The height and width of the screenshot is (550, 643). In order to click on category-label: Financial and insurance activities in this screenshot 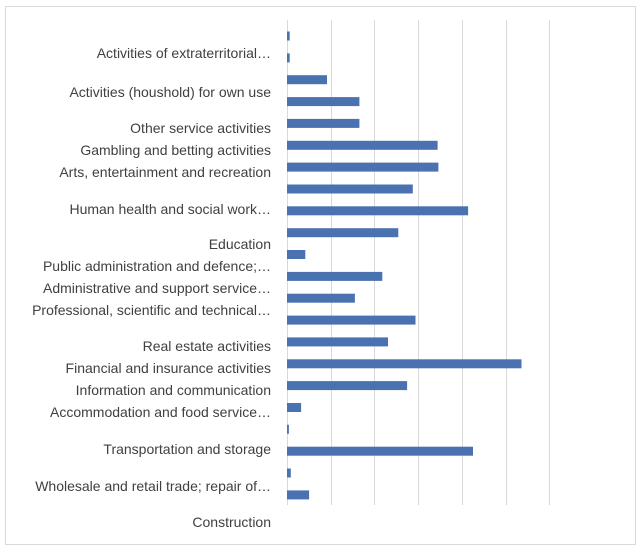, I will do `click(168, 368)`.